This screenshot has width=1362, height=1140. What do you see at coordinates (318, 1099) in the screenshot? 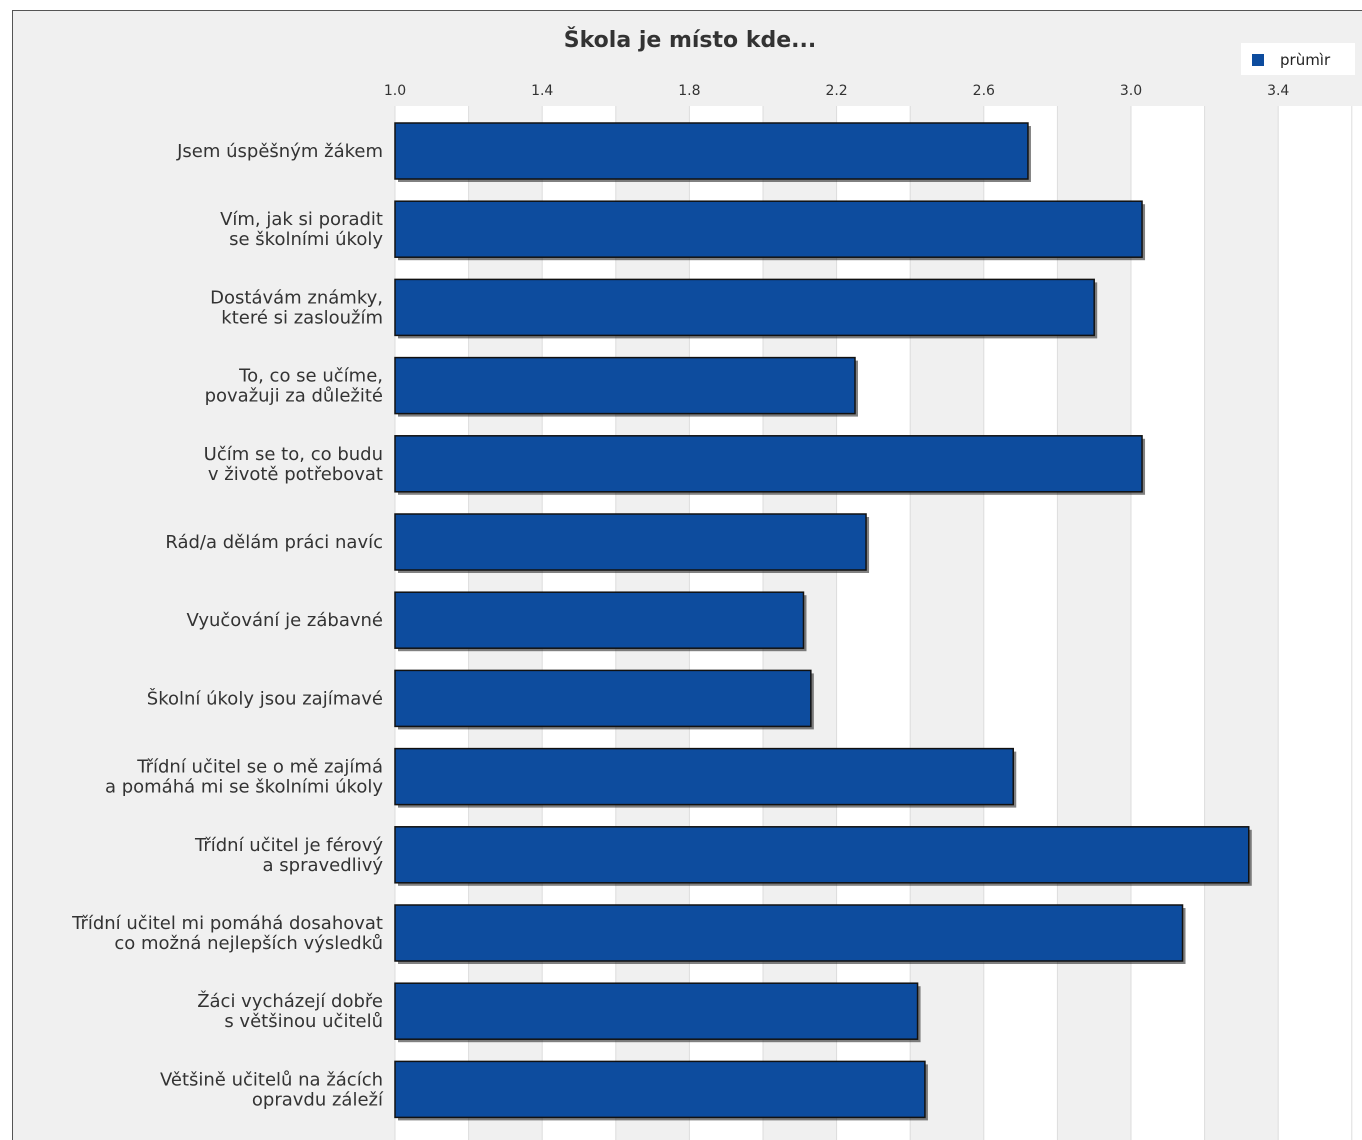
I see `category-label-line: opravdu záleží` at bounding box center [318, 1099].